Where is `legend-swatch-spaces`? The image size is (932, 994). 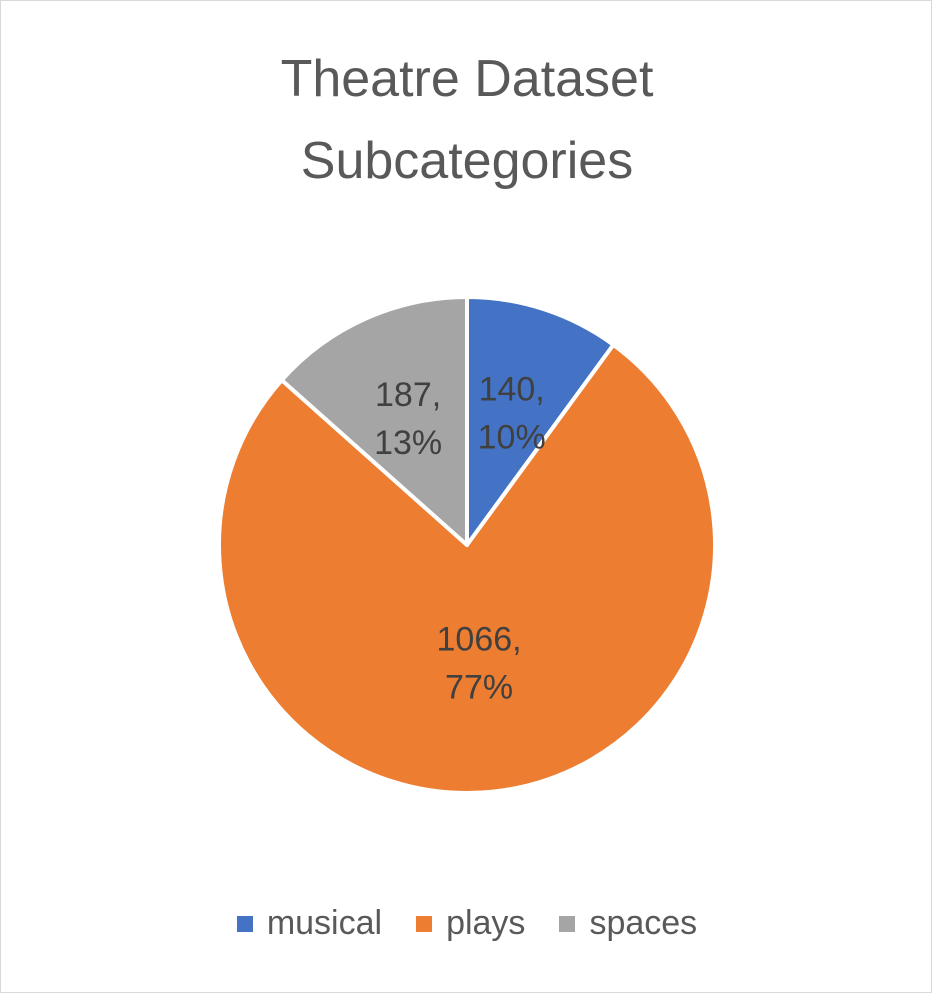 legend-swatch-spaces is located at coordinates (567, 923).